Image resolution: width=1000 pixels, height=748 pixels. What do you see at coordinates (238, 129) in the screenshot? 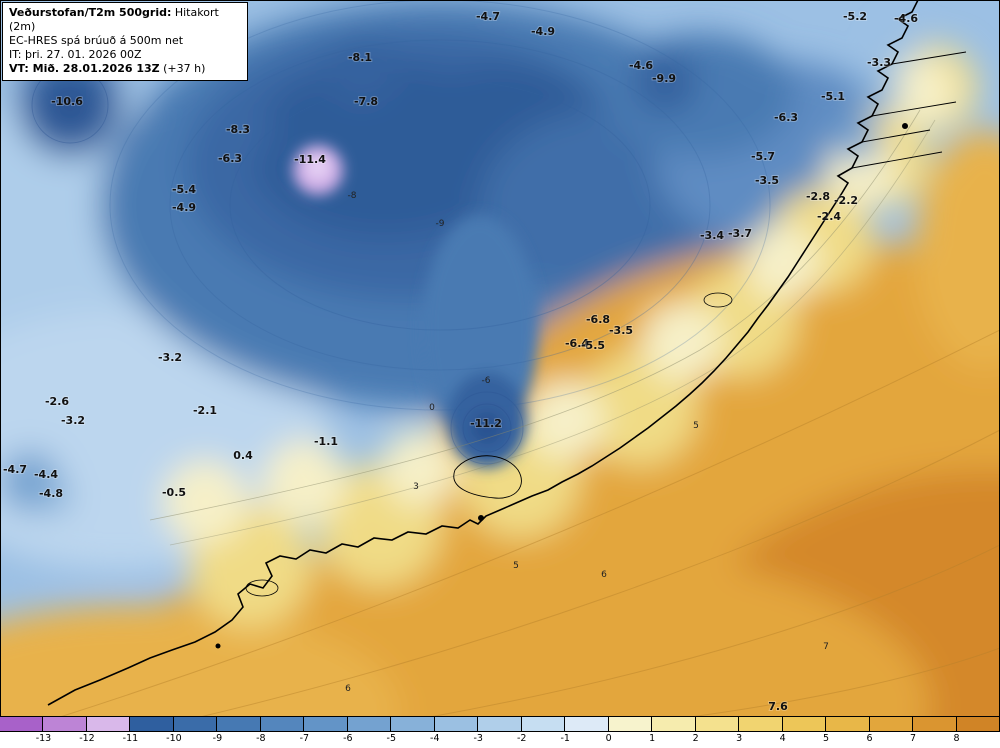
I see `temp-label: -8.3` at bounding box center [238, 129].